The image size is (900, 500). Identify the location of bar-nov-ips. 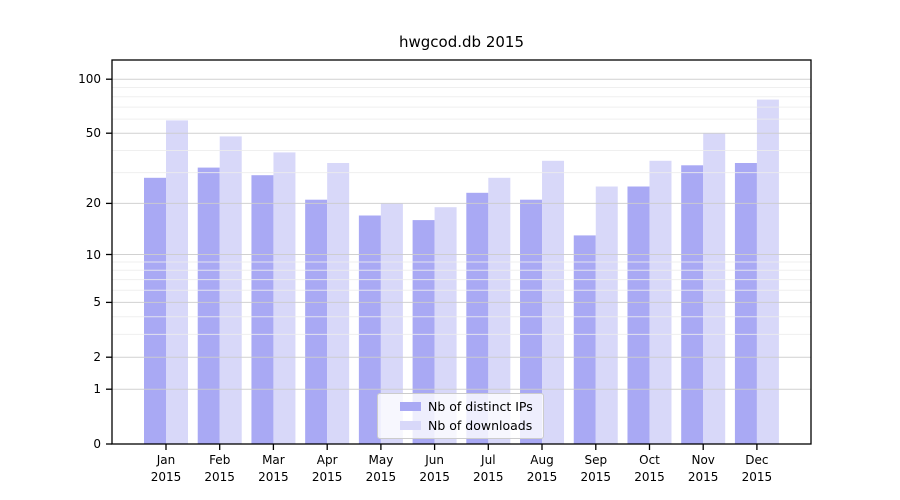
(692, 305).